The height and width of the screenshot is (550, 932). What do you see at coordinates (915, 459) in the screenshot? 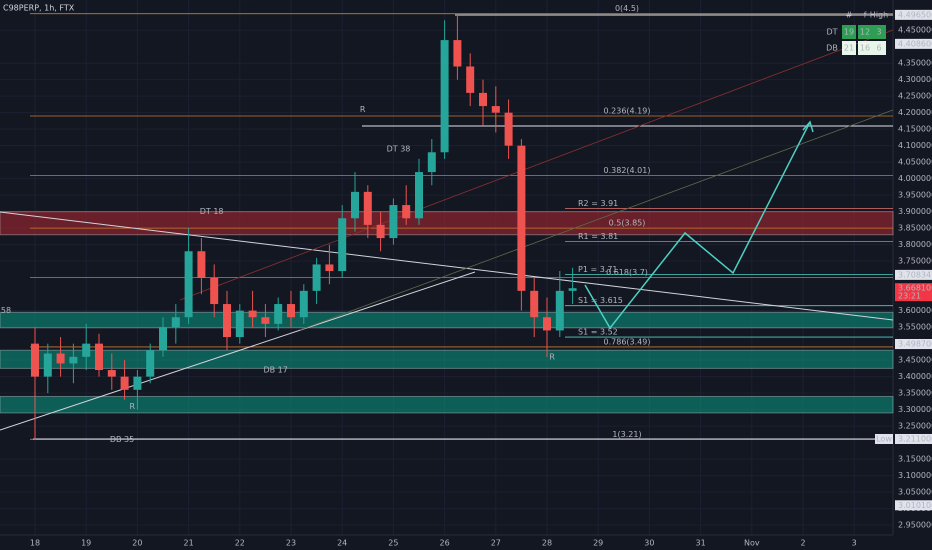
I see `price-tick-label: 3.1500000` at bounding box center [915, 459].